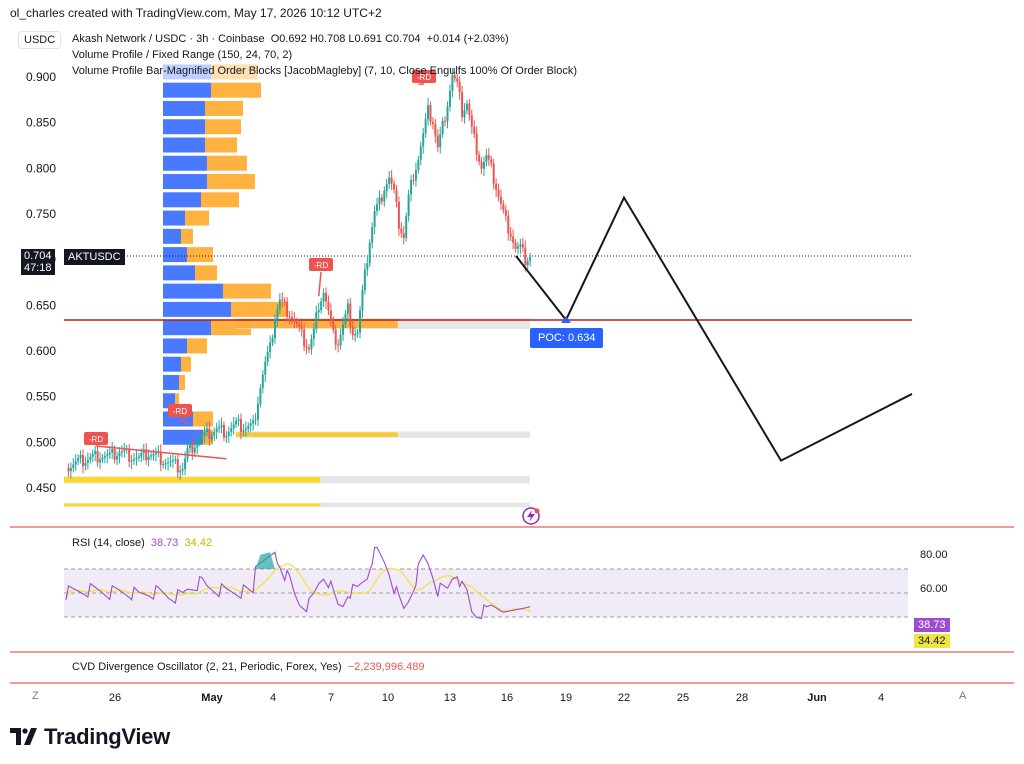 Image resolution: width=1024 pixels, height=764 pixels. What do you see at coordinates (40, 40) in the screenshot?
I see `currency-button: USDC` at bounding box center [40, 40].